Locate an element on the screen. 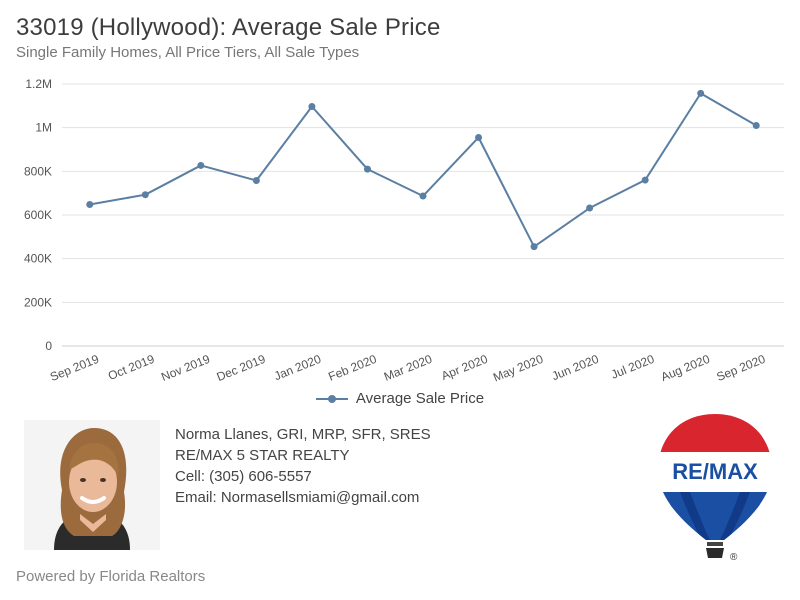 Image resolution: width=800 pixels, height=600 pixels. x-tick-label: Nov 2019 is located at coordinates (185, 368).